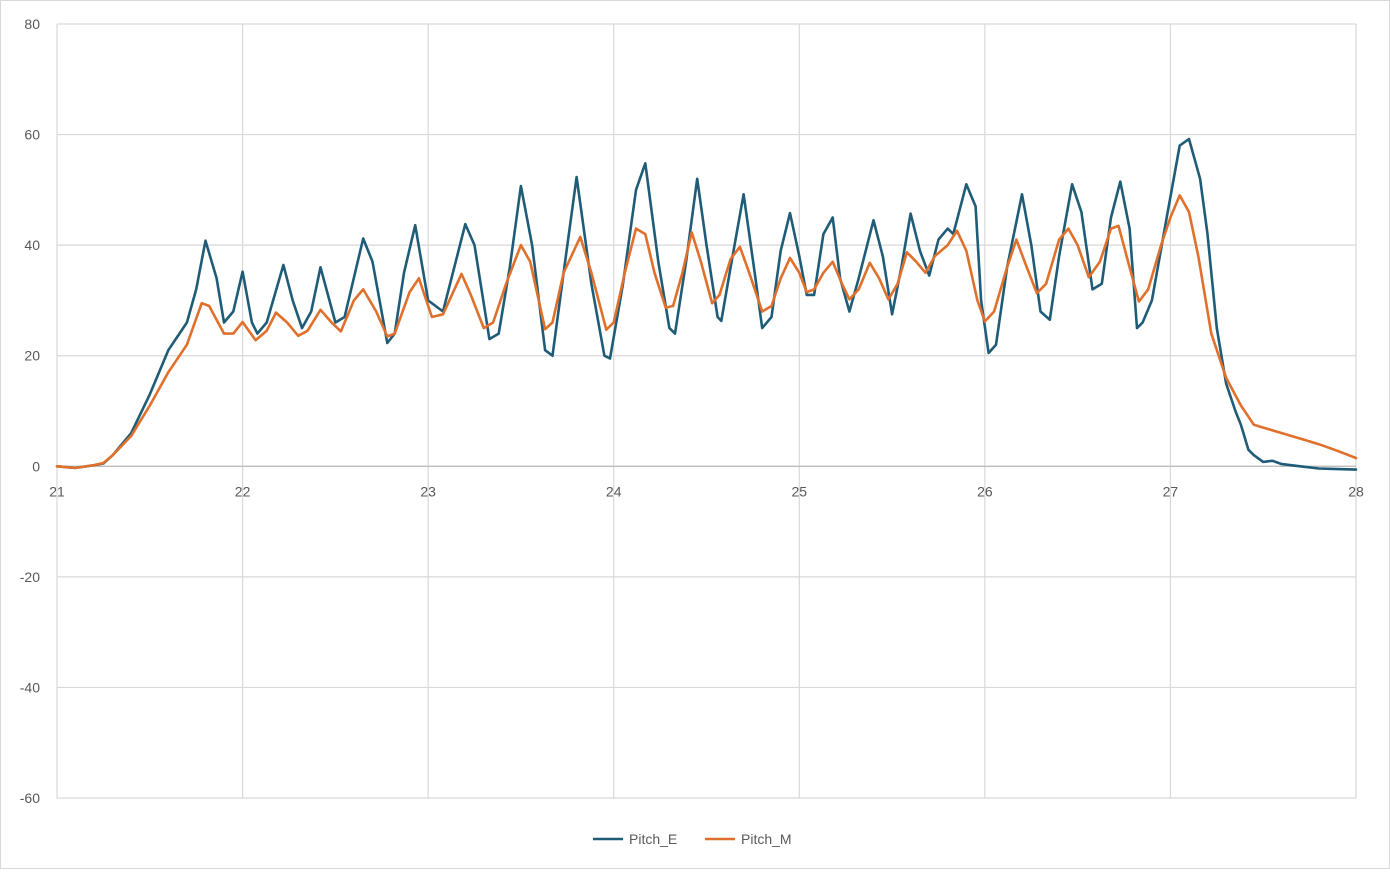 The width and height of the screenshot is (1390, 873). What do you see at coordinates (32, 356) in the screenshot?
I see `y-tick-label: 20` at bounding box center [32, 356].